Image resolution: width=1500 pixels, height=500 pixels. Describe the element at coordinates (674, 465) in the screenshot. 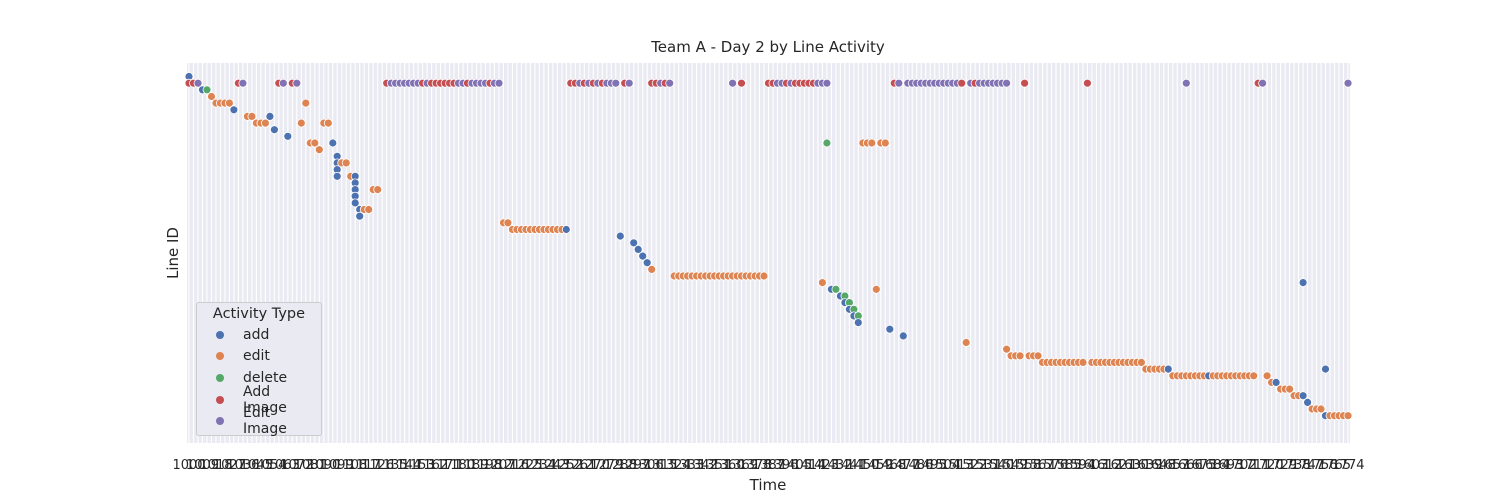

I see `x-tick-label: 1324` at that location.